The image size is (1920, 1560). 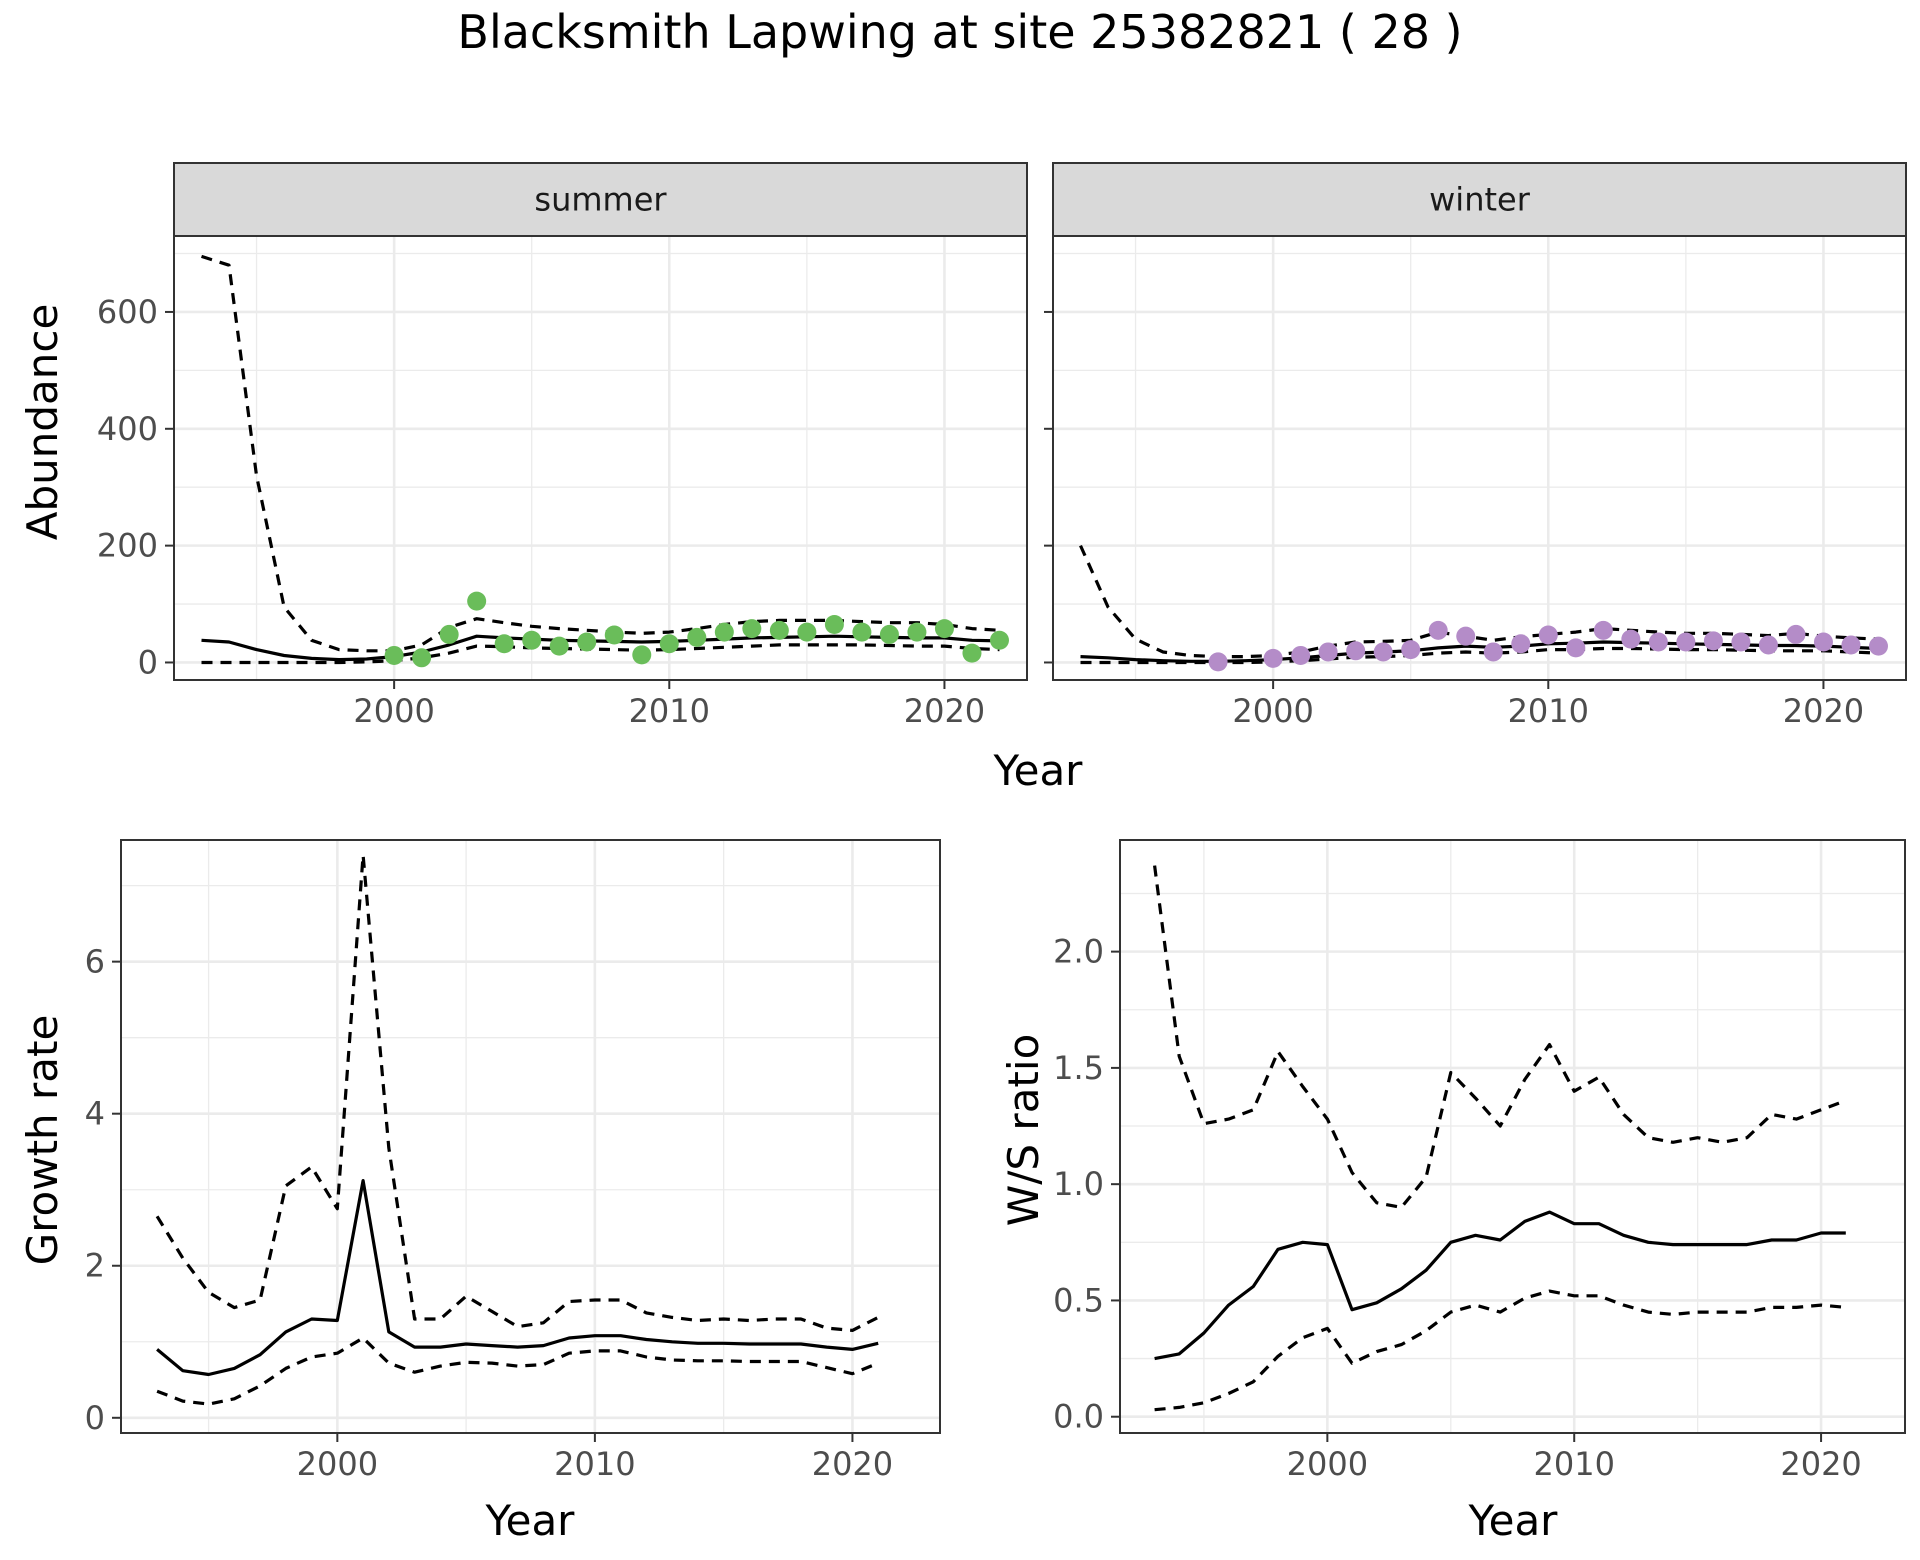 What do you see at coordinates (127, 312) in the screenshot?
I see `summer-y-tick-label: 600` at bounding box center [127, 312].